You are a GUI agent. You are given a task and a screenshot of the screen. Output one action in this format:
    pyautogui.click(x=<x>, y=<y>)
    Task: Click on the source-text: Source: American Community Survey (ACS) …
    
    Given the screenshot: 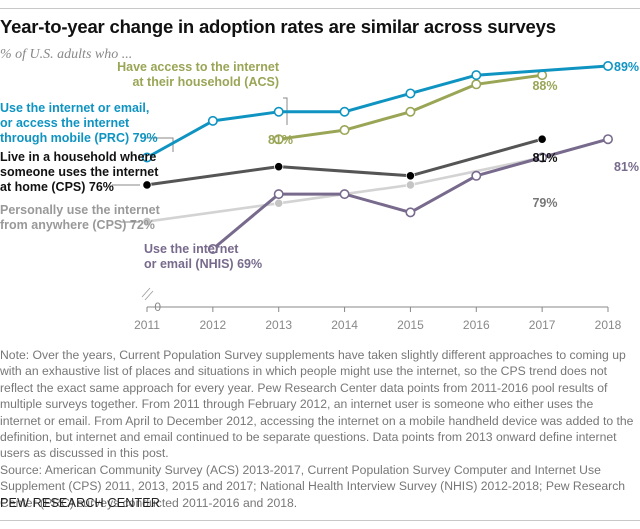 What is the action you would take?
    pyautogui.click(x=313, y=486)
    